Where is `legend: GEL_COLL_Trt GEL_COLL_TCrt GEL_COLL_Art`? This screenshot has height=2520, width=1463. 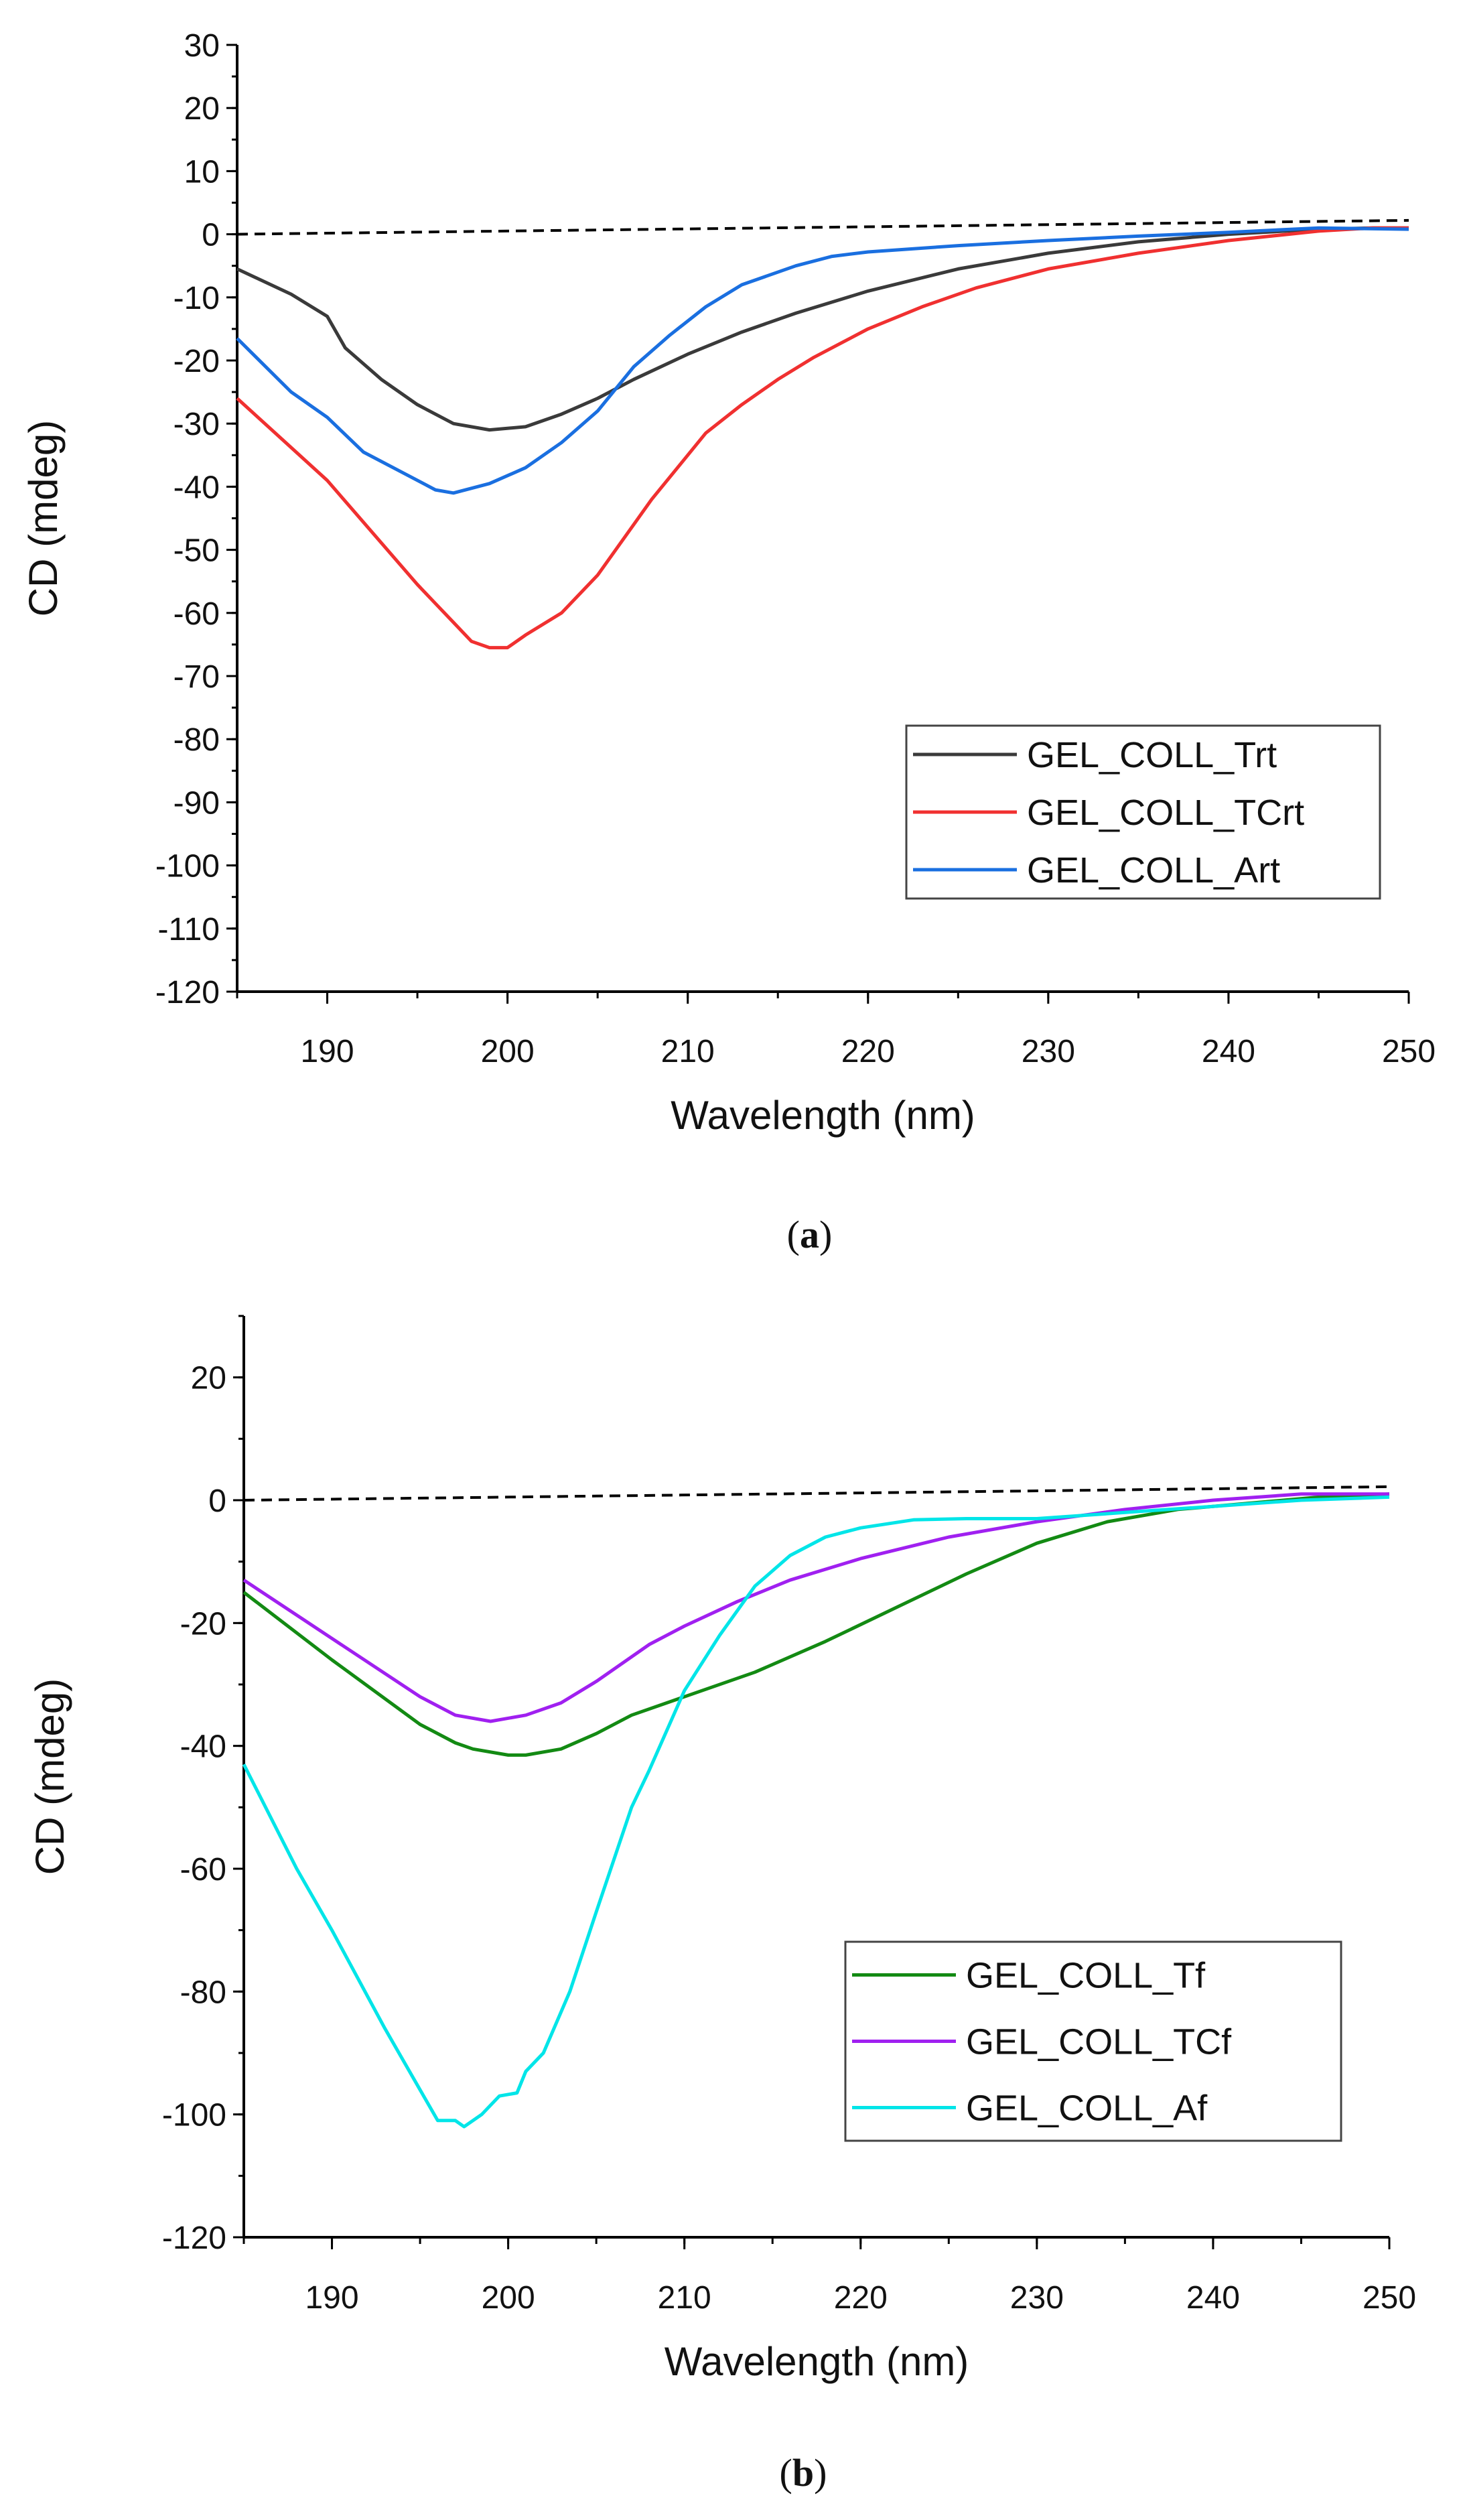 legend: GEL_COLL_Trt GEL_COLL_TCrt GEL_COLL_Art is located at coordinates (1143, 812).